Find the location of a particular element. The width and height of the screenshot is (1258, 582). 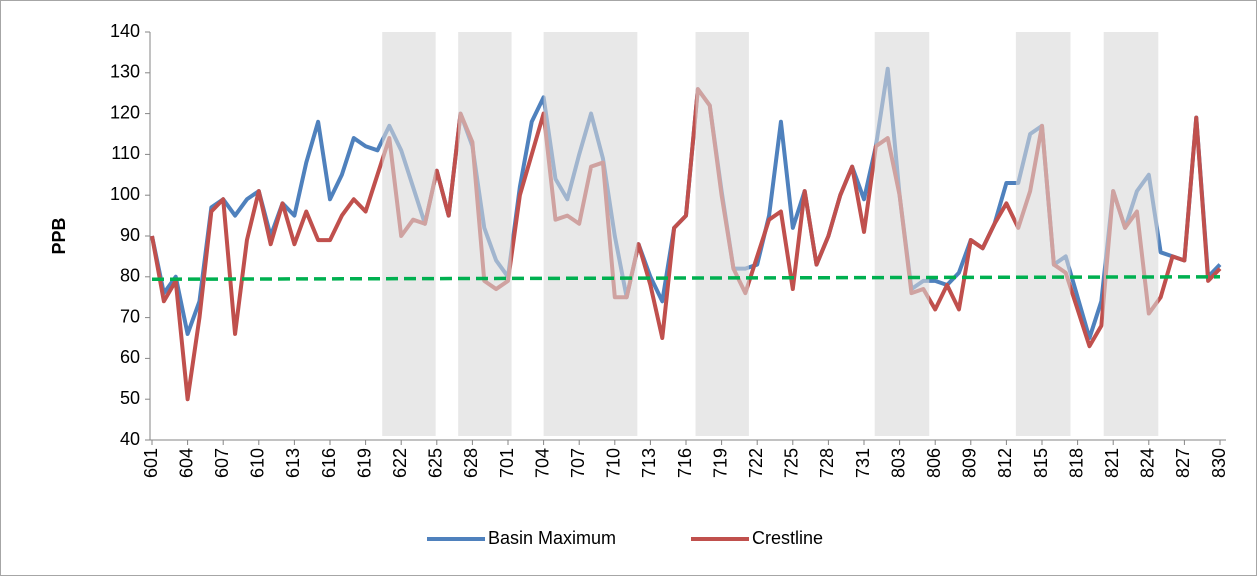

x-tick-label: 803 is located at coordinates (898, 463).